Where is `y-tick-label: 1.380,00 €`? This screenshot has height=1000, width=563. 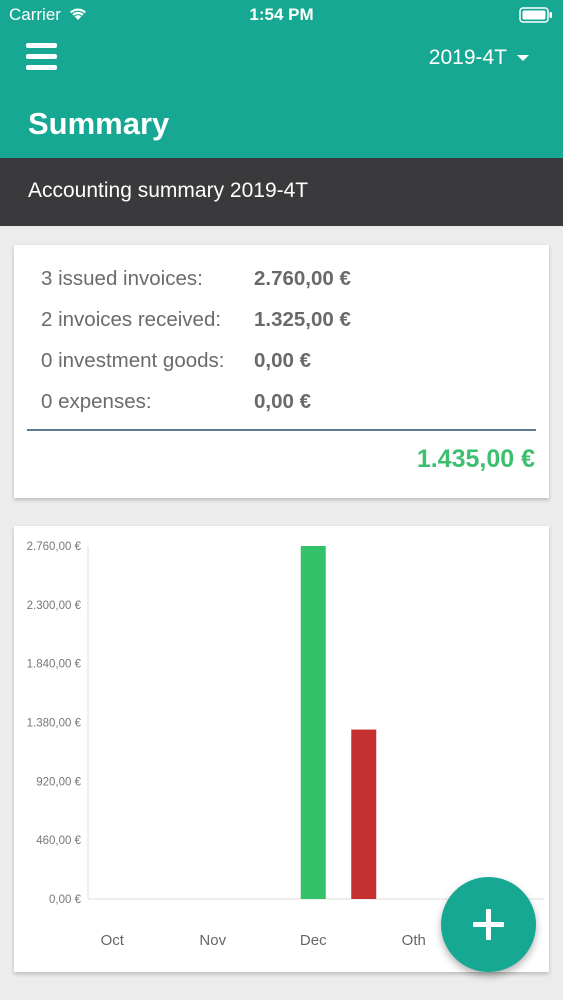
y-tick-label: 1.380,00 € is located at coordinates (54, 724).